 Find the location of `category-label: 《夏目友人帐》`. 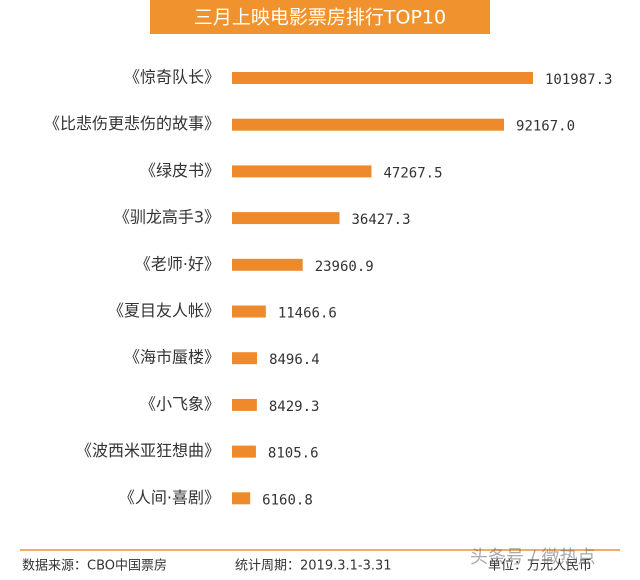

category-label: 《夏目友人帐》 is located at coordinates (164, 310).